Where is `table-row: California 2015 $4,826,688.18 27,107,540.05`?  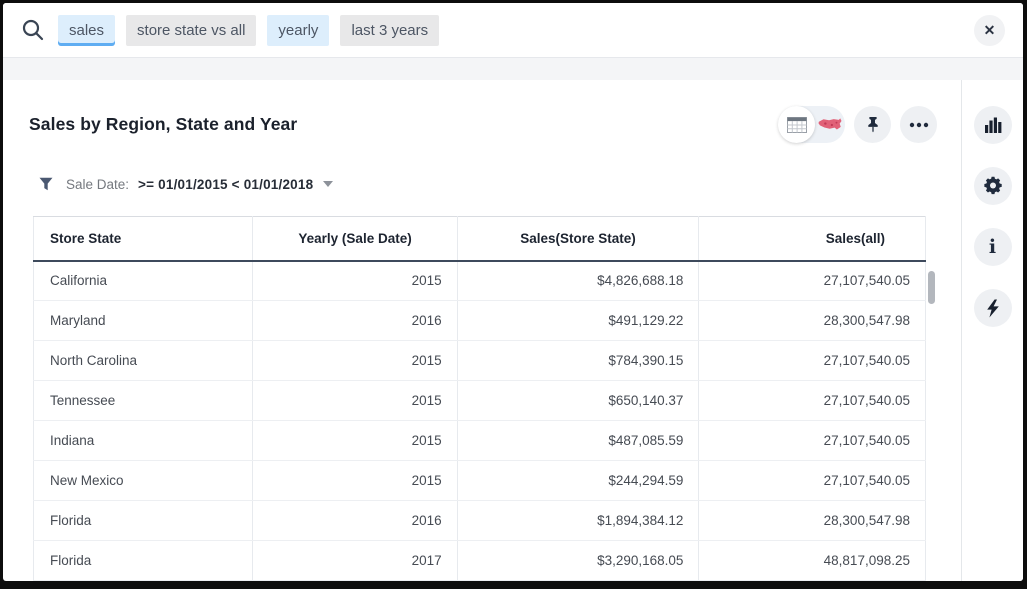 table-row: California 2015 $4,826,688.18 27,107,540.05 is located at coordinates (479, 280).